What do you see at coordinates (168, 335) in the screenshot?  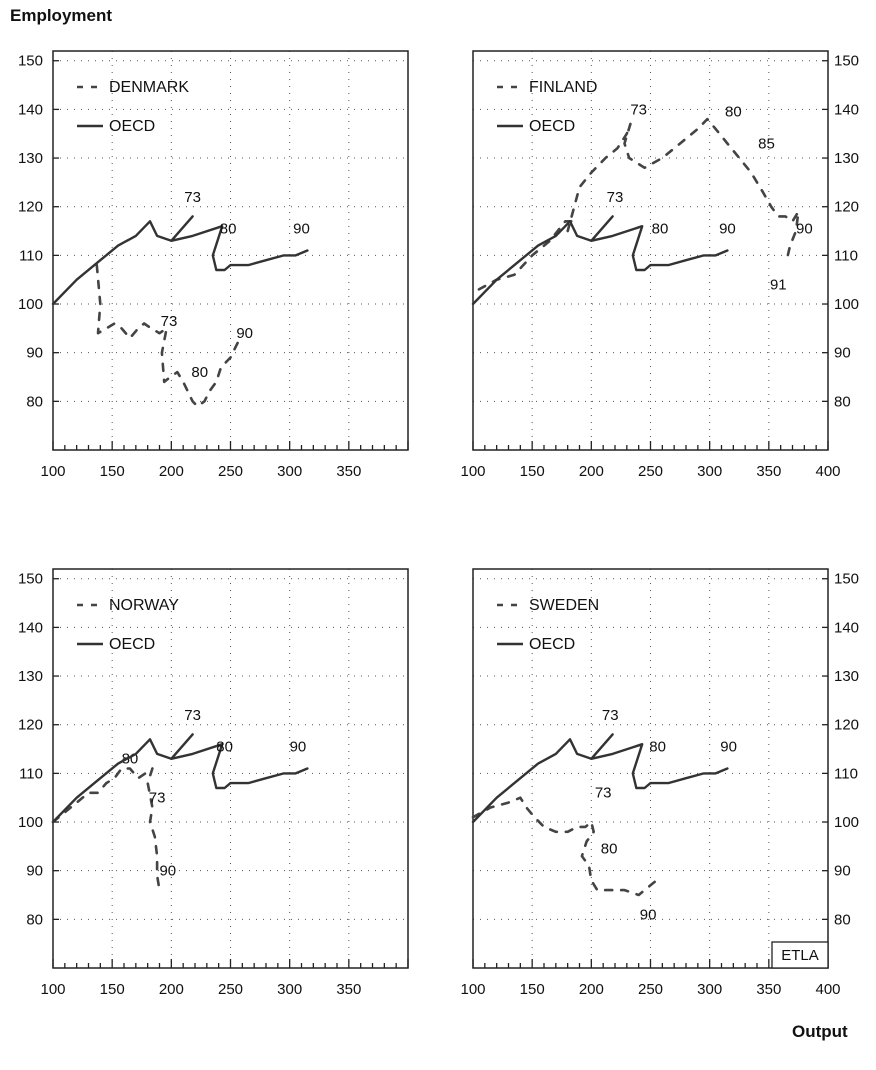 I see `series-line-denmark` at bounding box center [168, 335].